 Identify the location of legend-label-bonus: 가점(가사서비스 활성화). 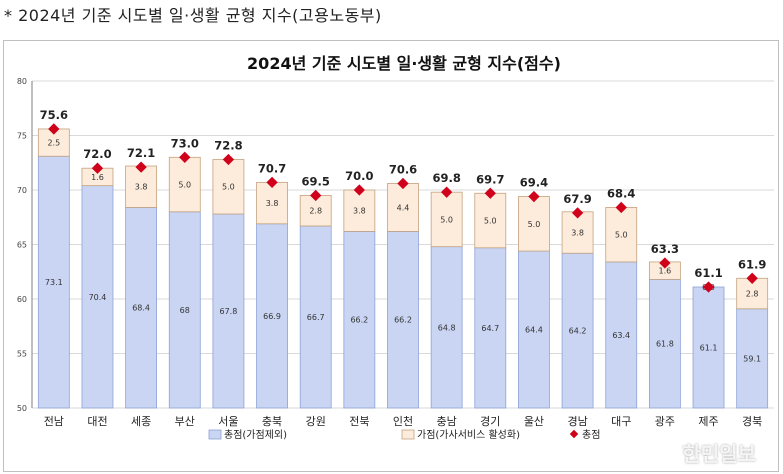
(468, 434).